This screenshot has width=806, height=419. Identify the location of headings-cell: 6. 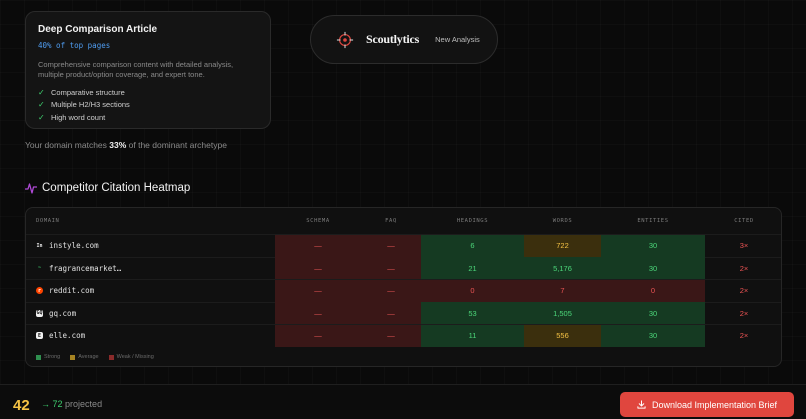
(472, 245).